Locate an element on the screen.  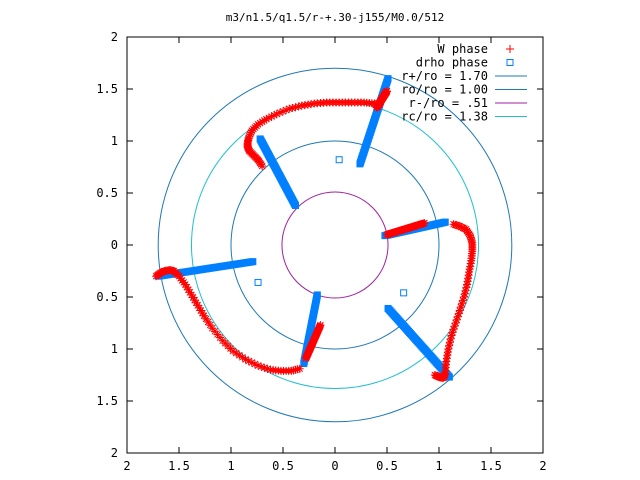
circle-r-ro is located at coordinates (335, 245).